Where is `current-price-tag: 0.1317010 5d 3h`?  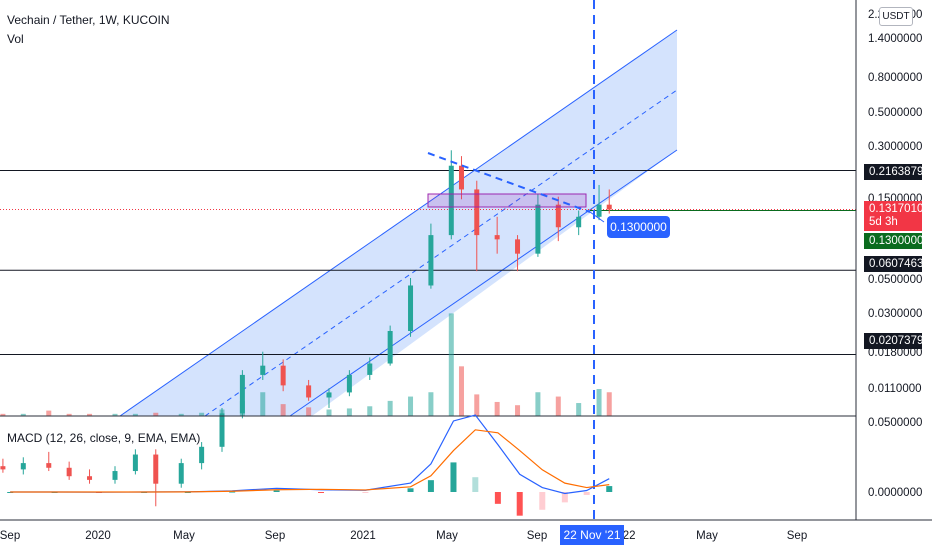
current-price-tag: 0.1317010 5d 3h is located at coordinates (893, 216).